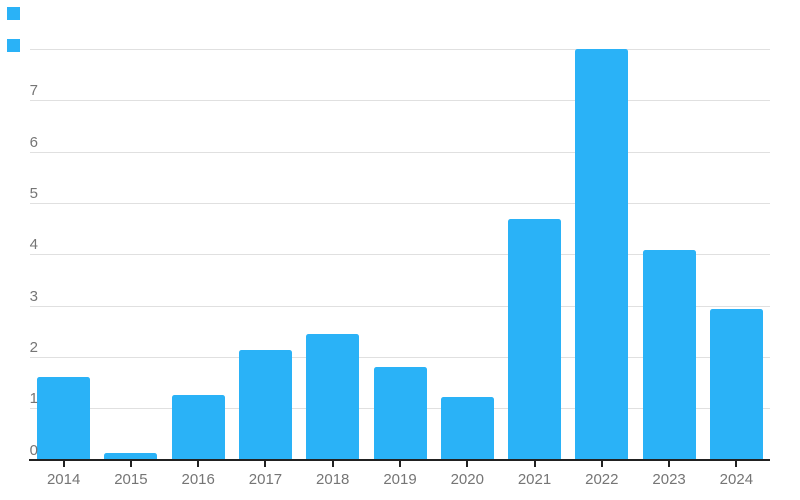 This screenshot has height=500, width=800. Describe the element at coordinates (33, 347) in the screenshot. I see `y-axis-label: 2` at that location.